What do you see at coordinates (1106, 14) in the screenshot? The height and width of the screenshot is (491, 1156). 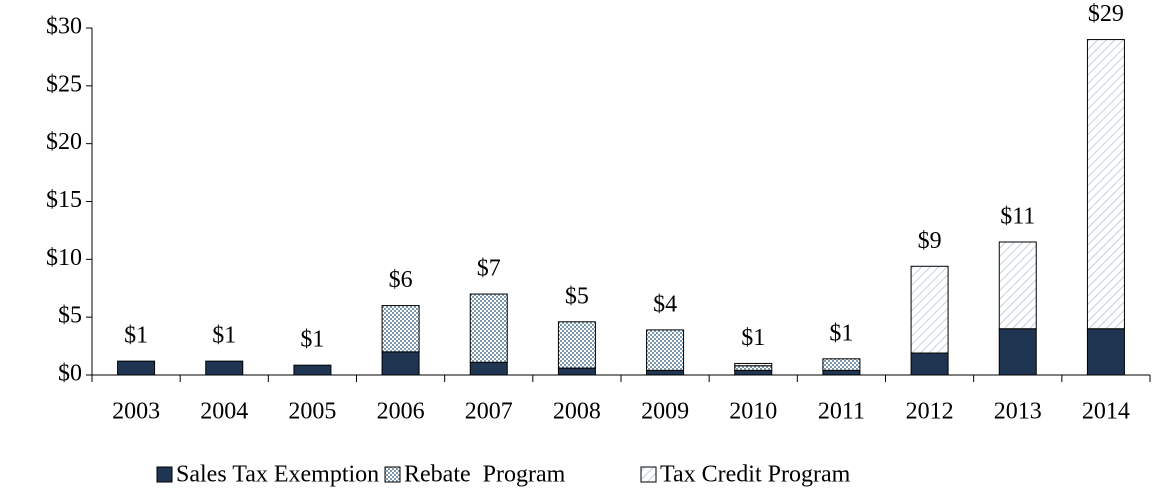 I see `total-label: $29` at bounding box center [1106, 14].